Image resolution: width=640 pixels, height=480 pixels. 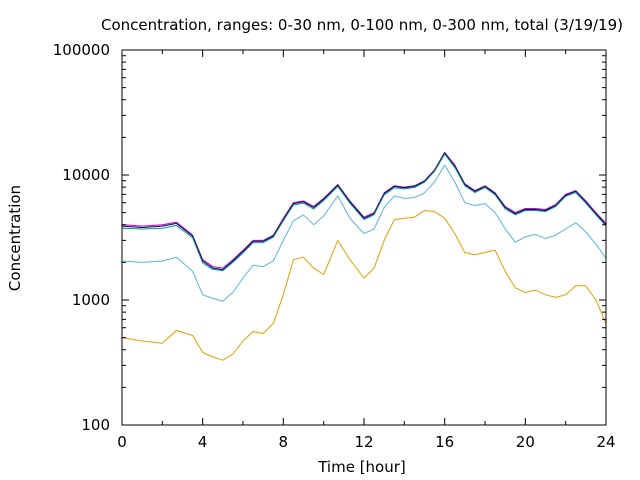 What do you see at coordinates (81, 50) in the screenshot?
I see `y-tick-label: 100000` at bounding box center [81, 50].